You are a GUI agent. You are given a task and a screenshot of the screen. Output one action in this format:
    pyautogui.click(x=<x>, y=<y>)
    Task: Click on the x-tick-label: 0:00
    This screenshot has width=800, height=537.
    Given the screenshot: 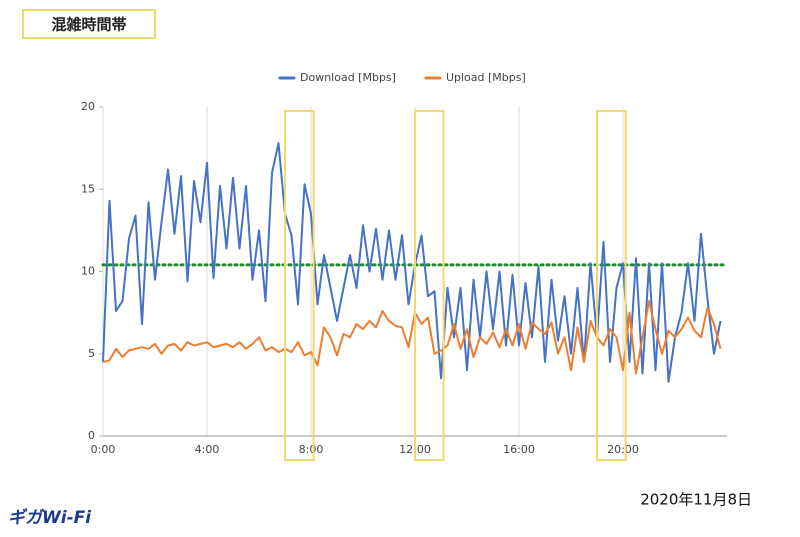 What is the action you would take?
    pyautogui.click(x=103, y=449)
    